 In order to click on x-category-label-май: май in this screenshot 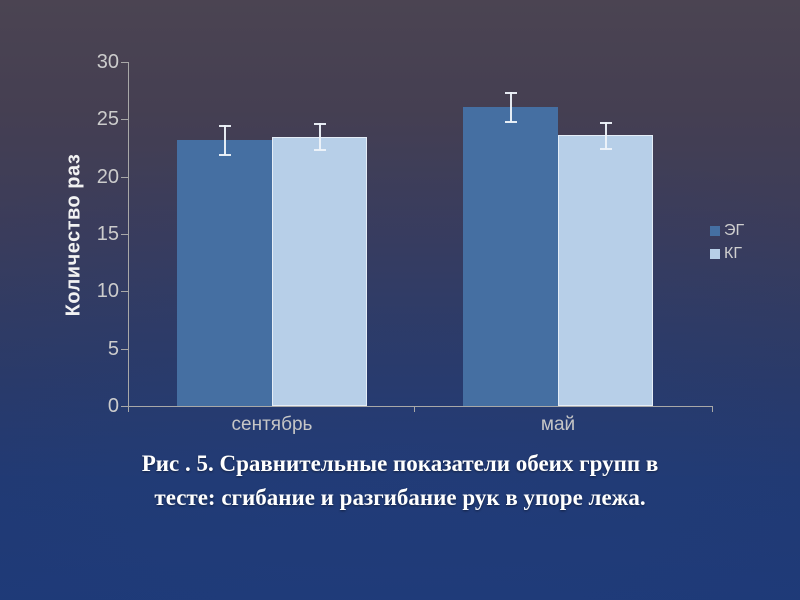, I will do `click(558, 424)`.